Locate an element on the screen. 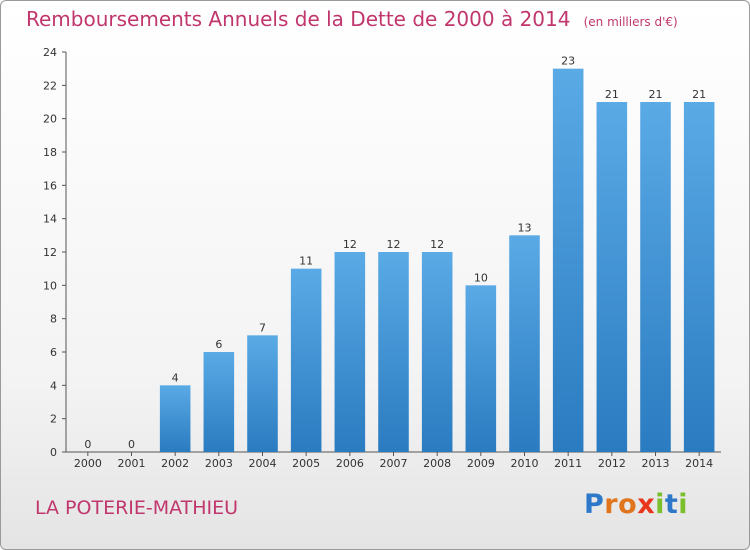 This screenshot has height=550, width=750. logo-letter: x is located at coordinates (646, 504).